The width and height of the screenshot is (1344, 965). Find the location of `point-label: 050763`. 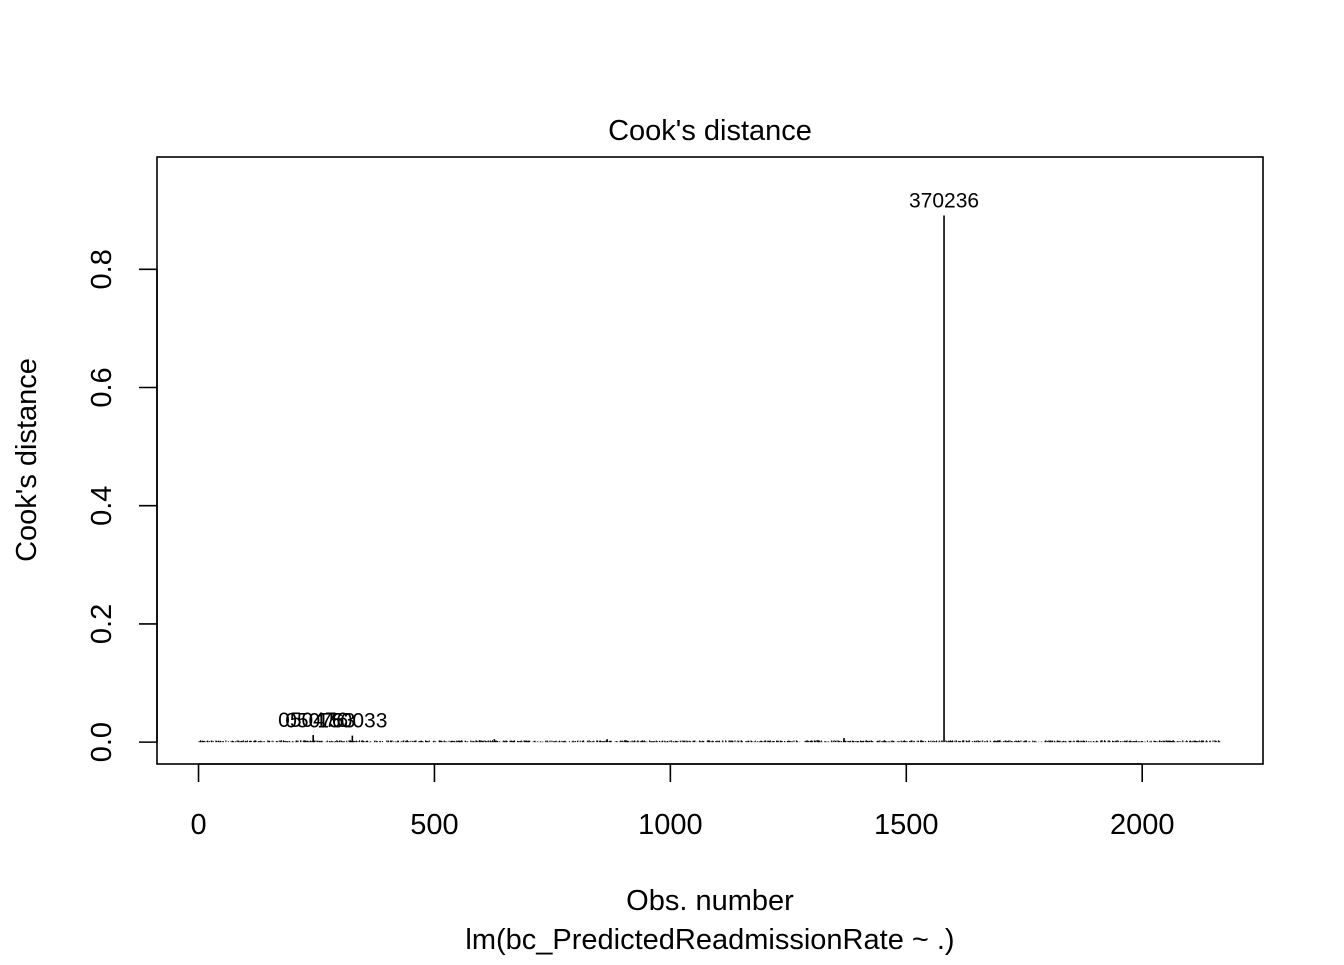

point-label: 050763 is located at coordinates (320, 721).